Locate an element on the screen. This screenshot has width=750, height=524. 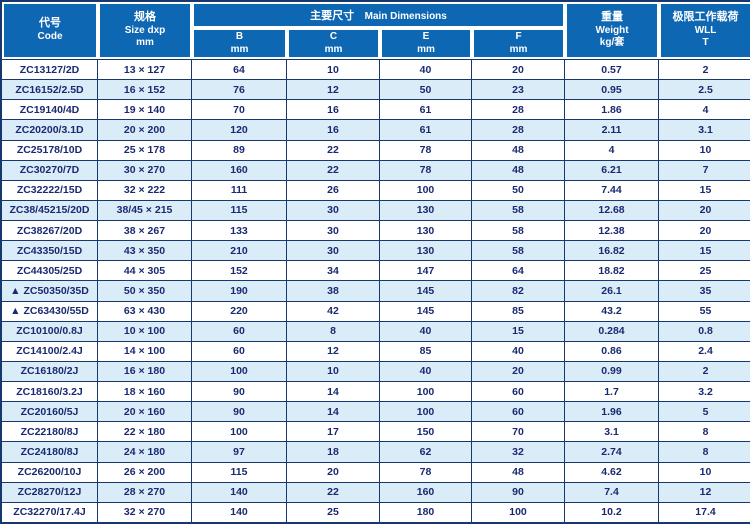
cell-size: 19 × 140 is located at coordinates (145, 109).